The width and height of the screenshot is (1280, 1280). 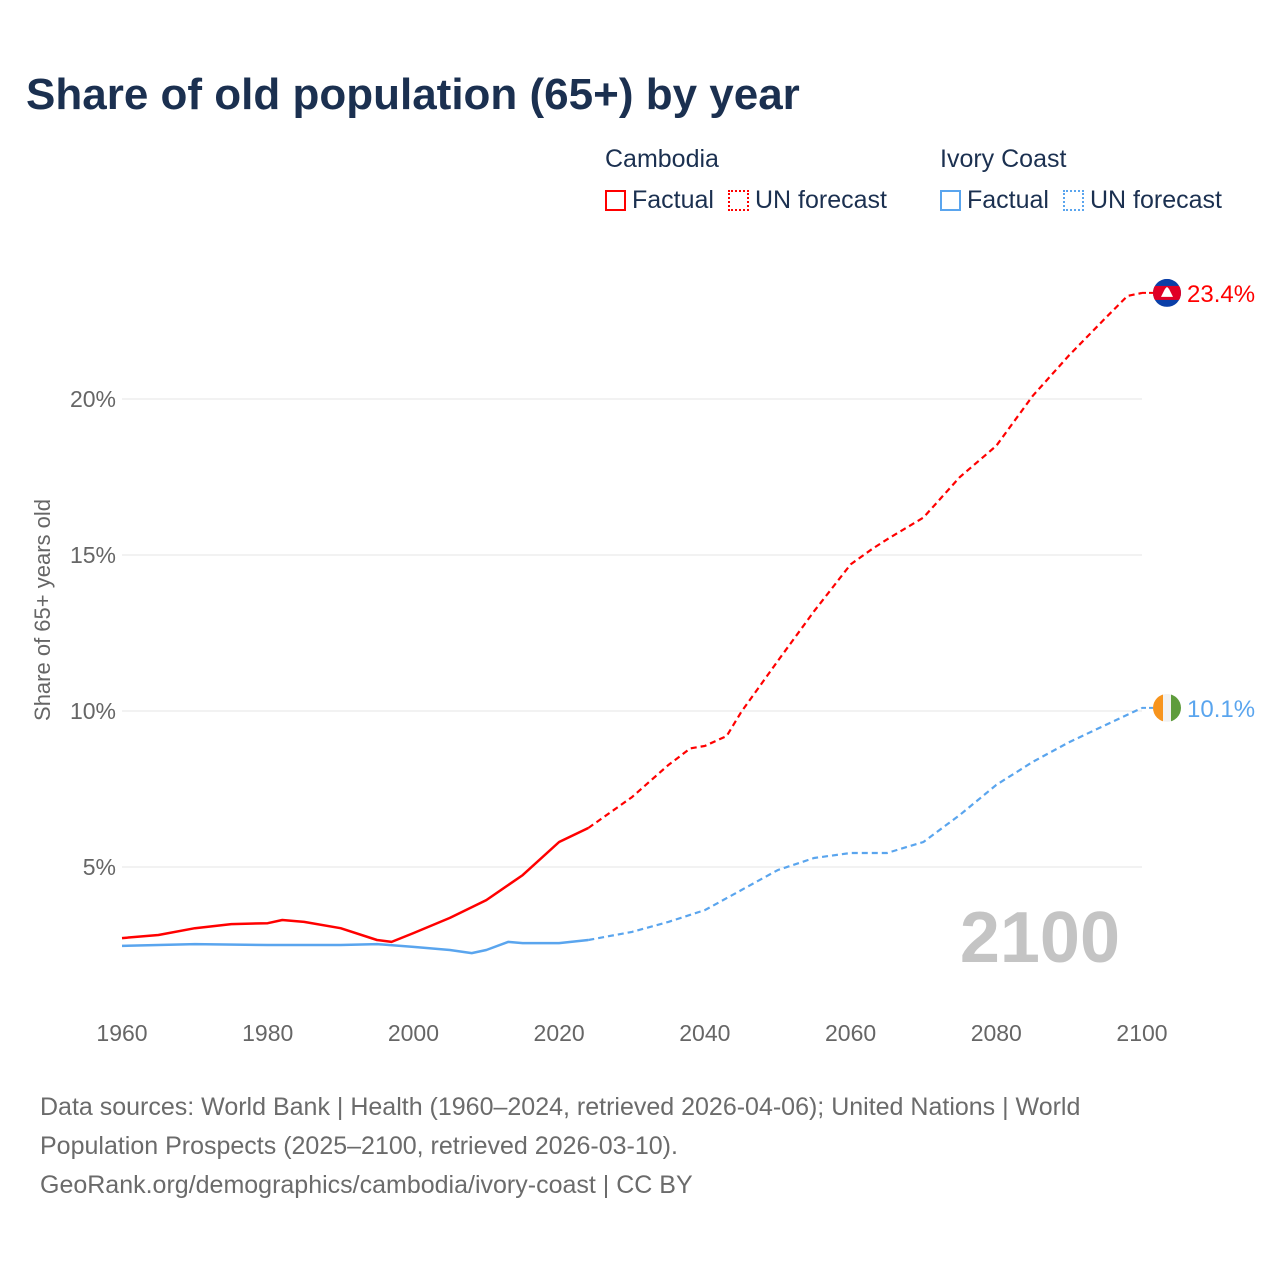 What do you see at coordinates (1040, 938) in the screenshot?
I see `year-watermark: 2100` at bounding box center [1040, 938].